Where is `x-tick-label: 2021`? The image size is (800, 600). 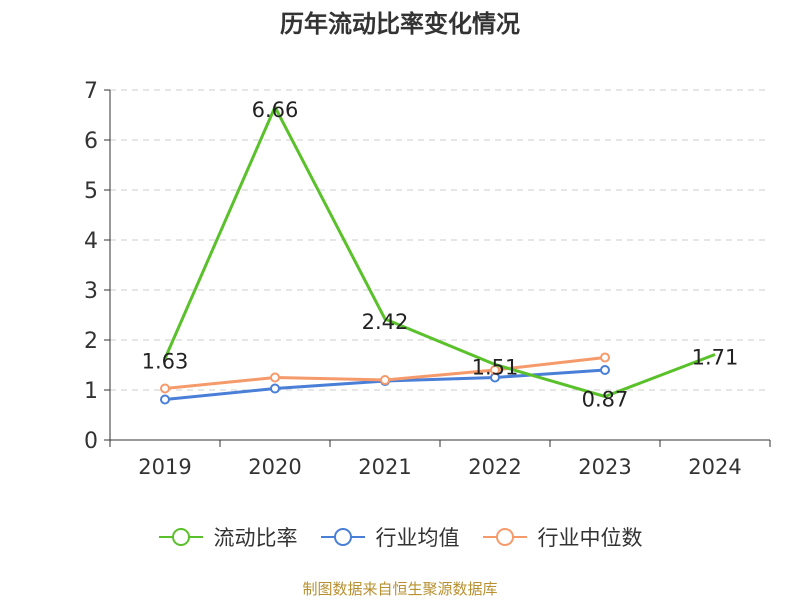 x-tick-label: 2021 is located at coordinates (384, 467).